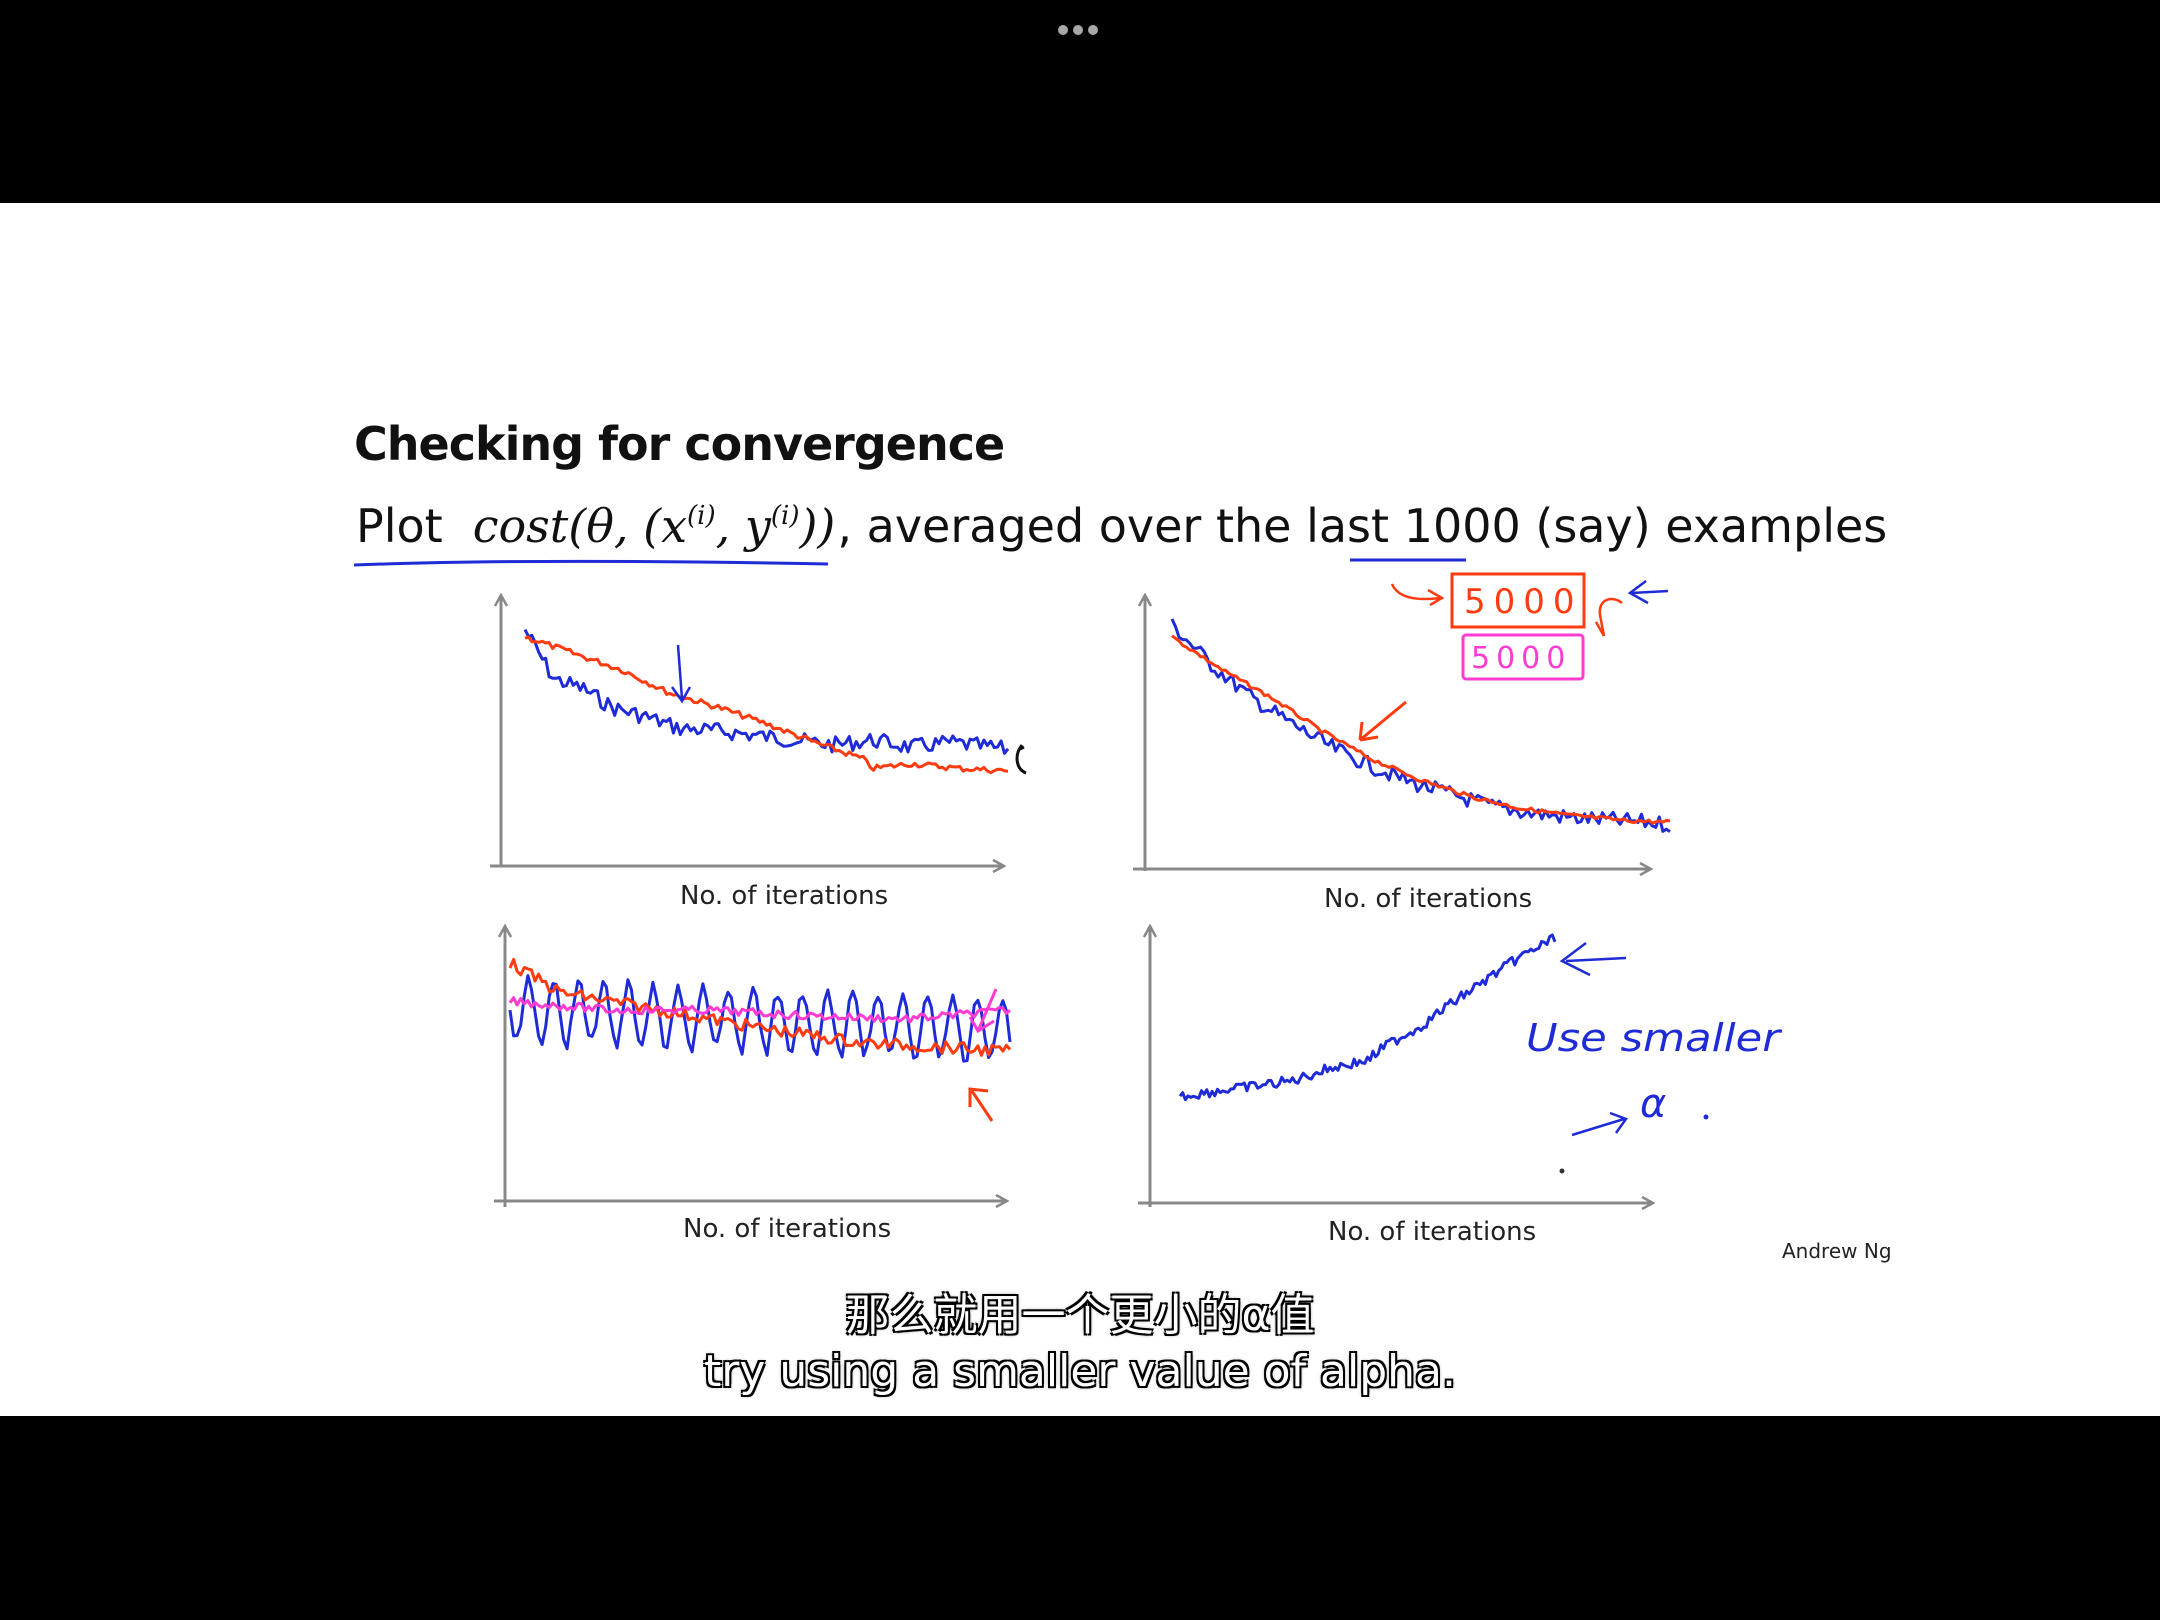  What do you see at coordinates (1599, 1124) in the screenshot?
I see `alpha-arrow-icon` at bounding box center [1599, 1124].